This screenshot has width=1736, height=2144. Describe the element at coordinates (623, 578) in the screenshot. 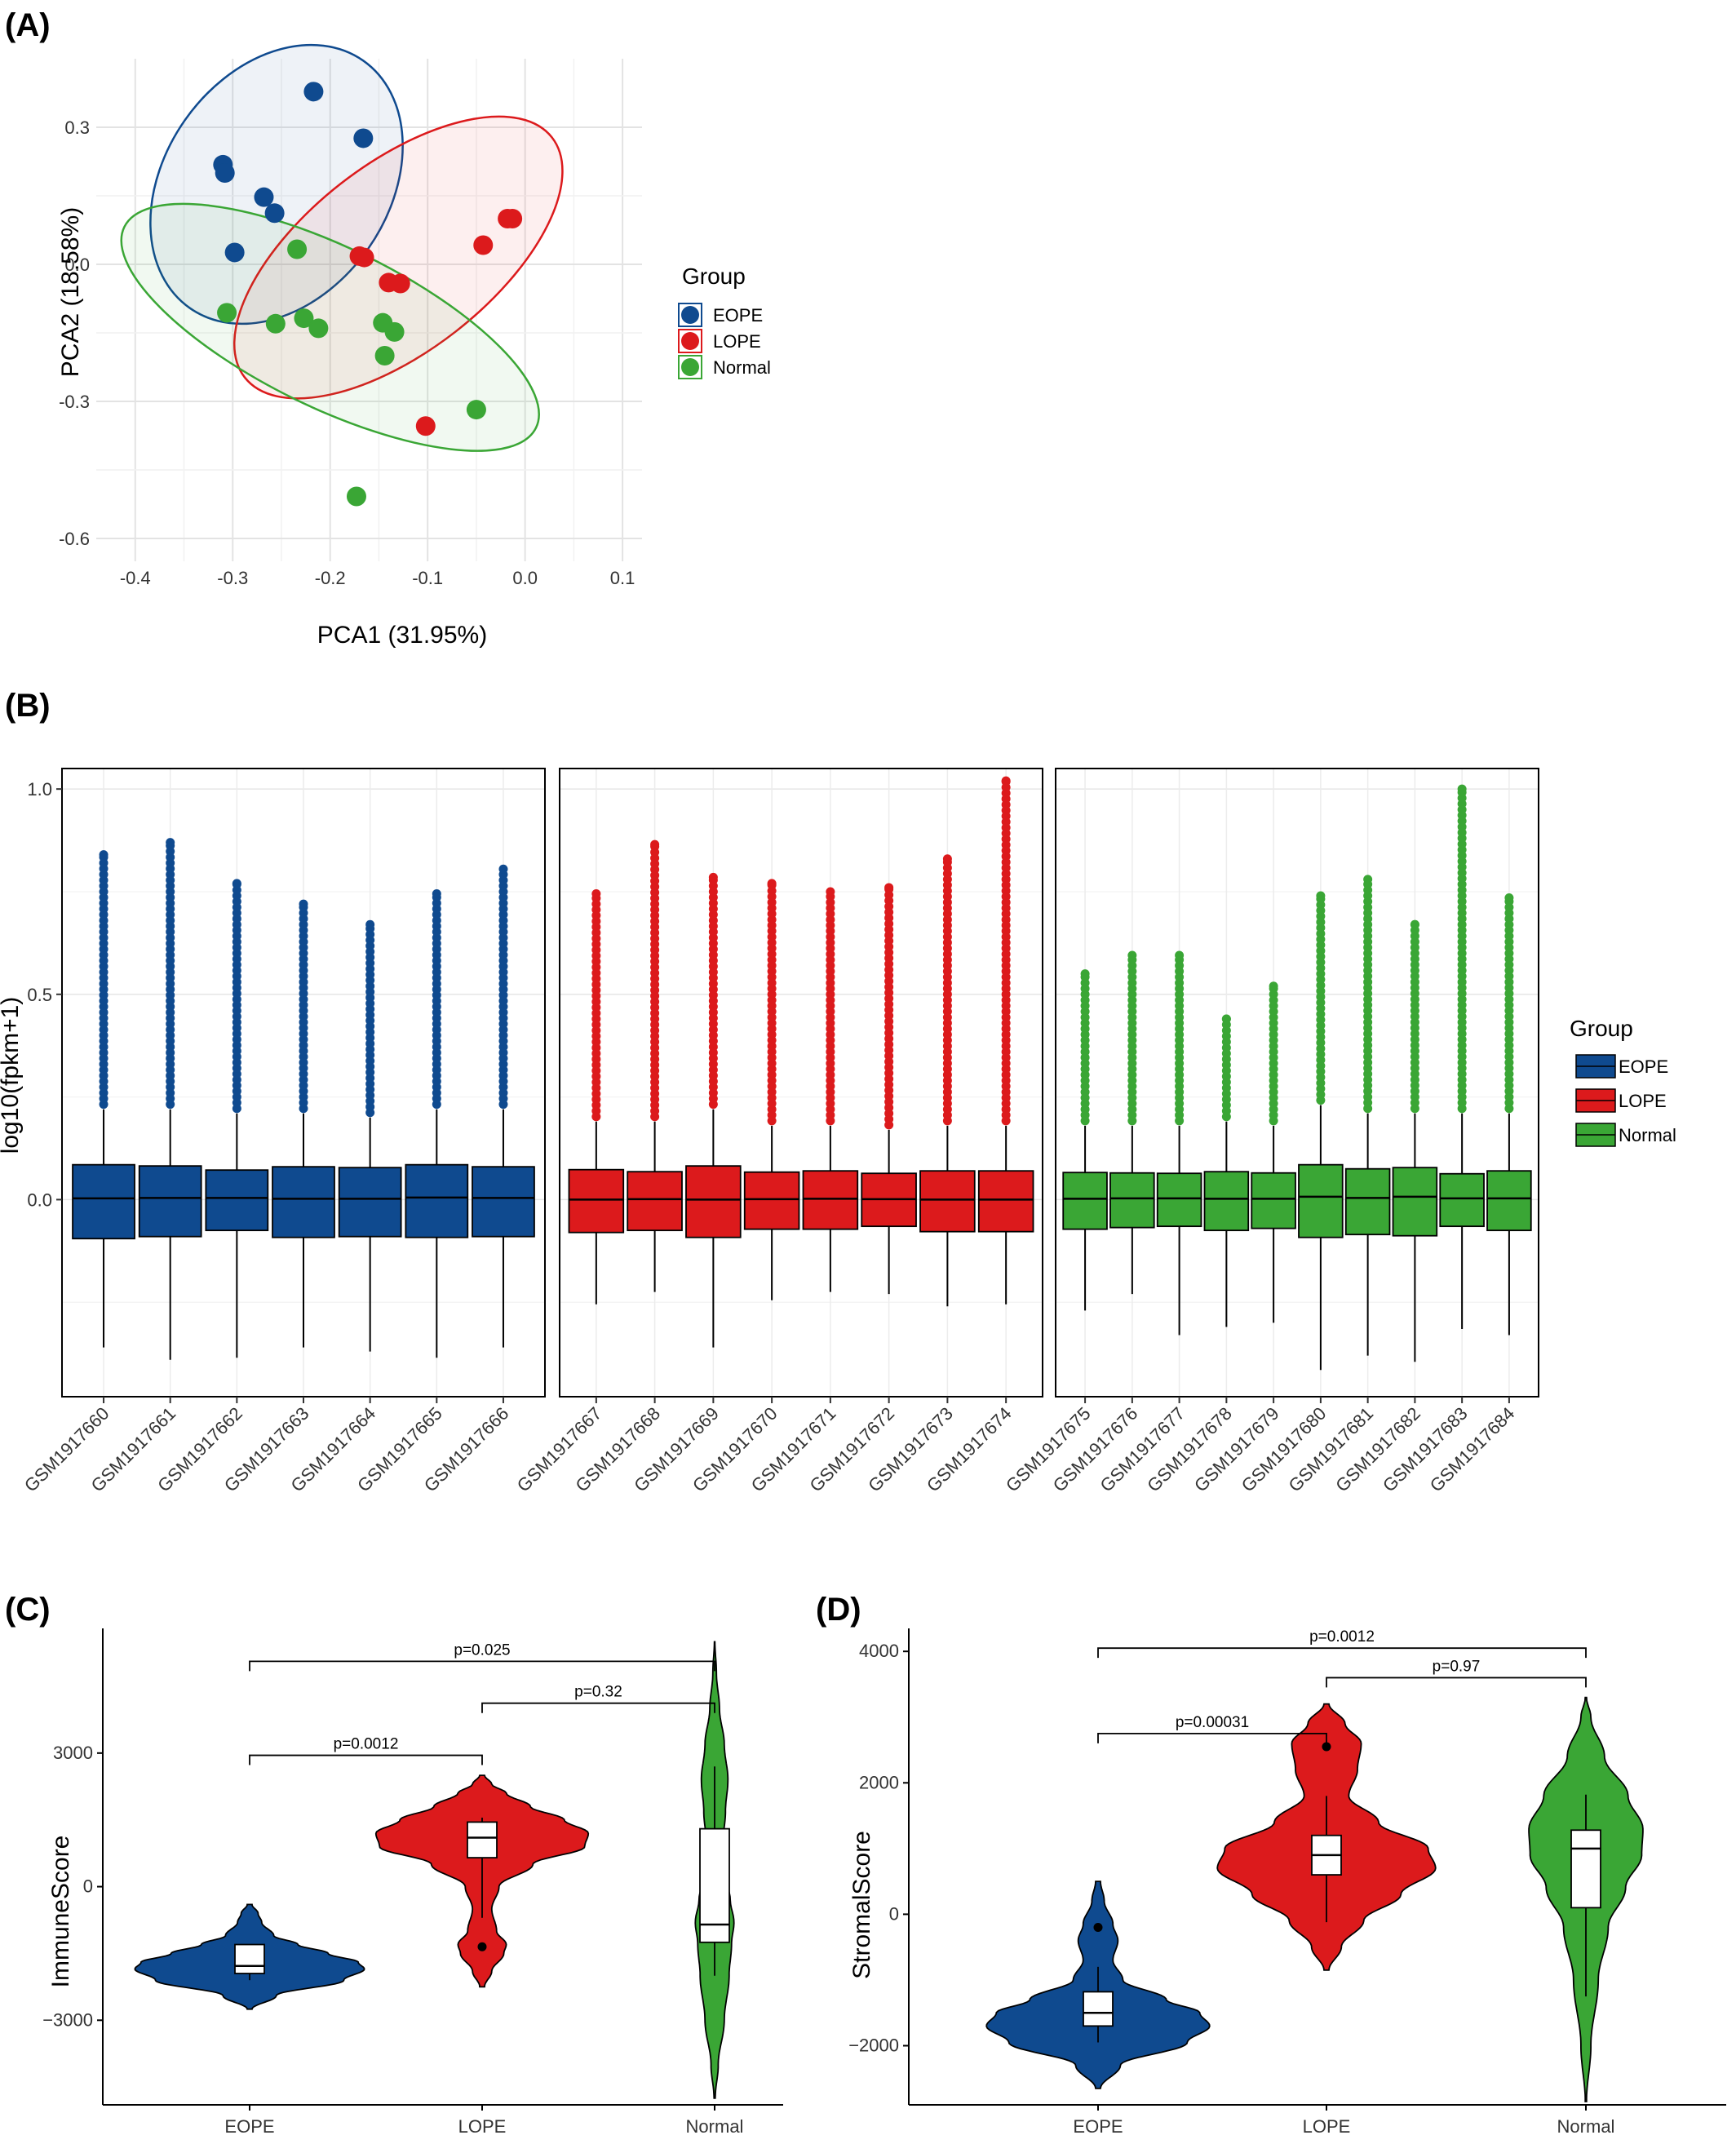

I see `pca-x-tick-label: 0.1` at that location.